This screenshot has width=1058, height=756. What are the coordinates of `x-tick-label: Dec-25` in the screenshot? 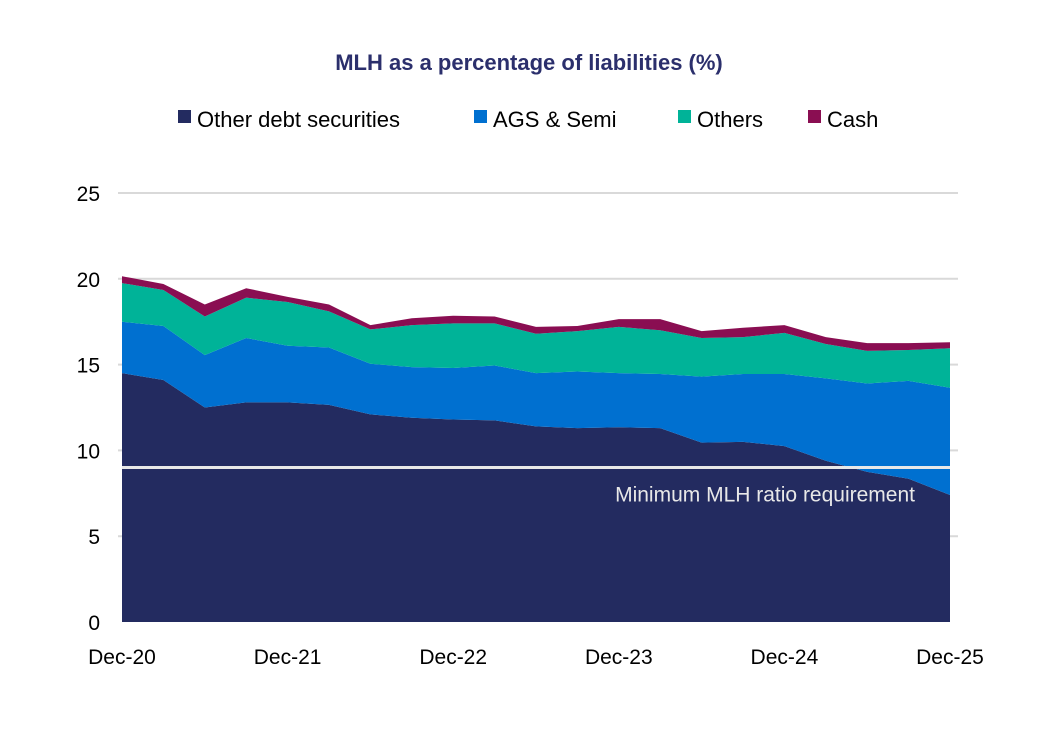 It's located at (950, 657).